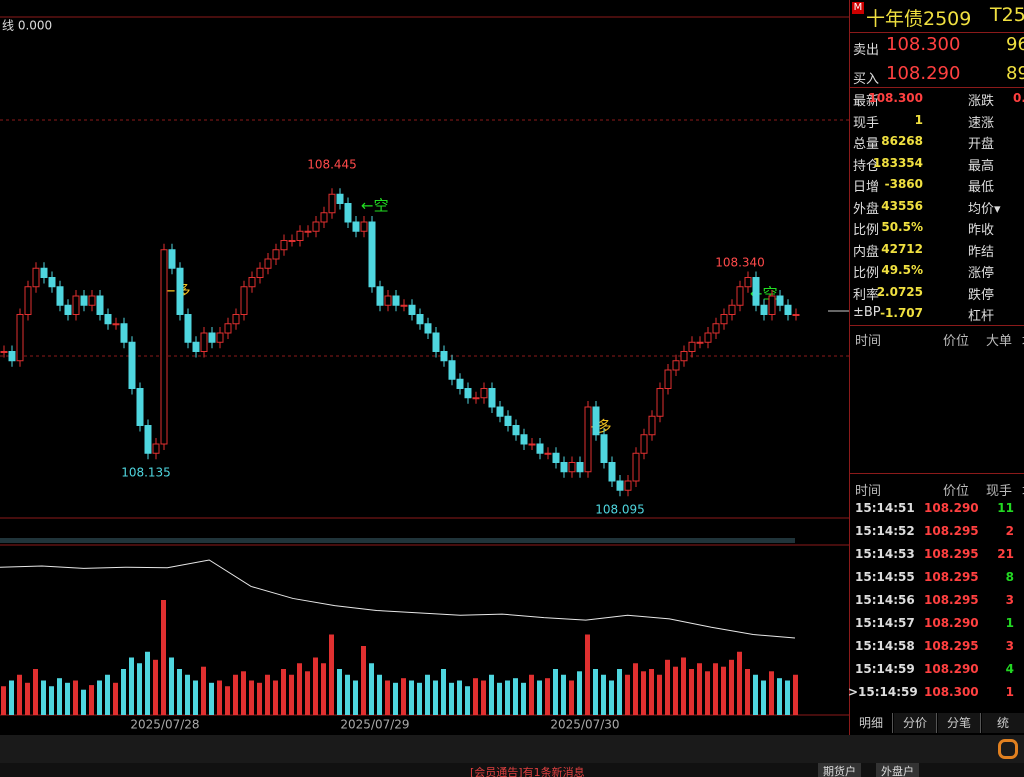  Describe the element at coordinates (871, 723) in the screenshot. I see `tab: 明细` at that location.